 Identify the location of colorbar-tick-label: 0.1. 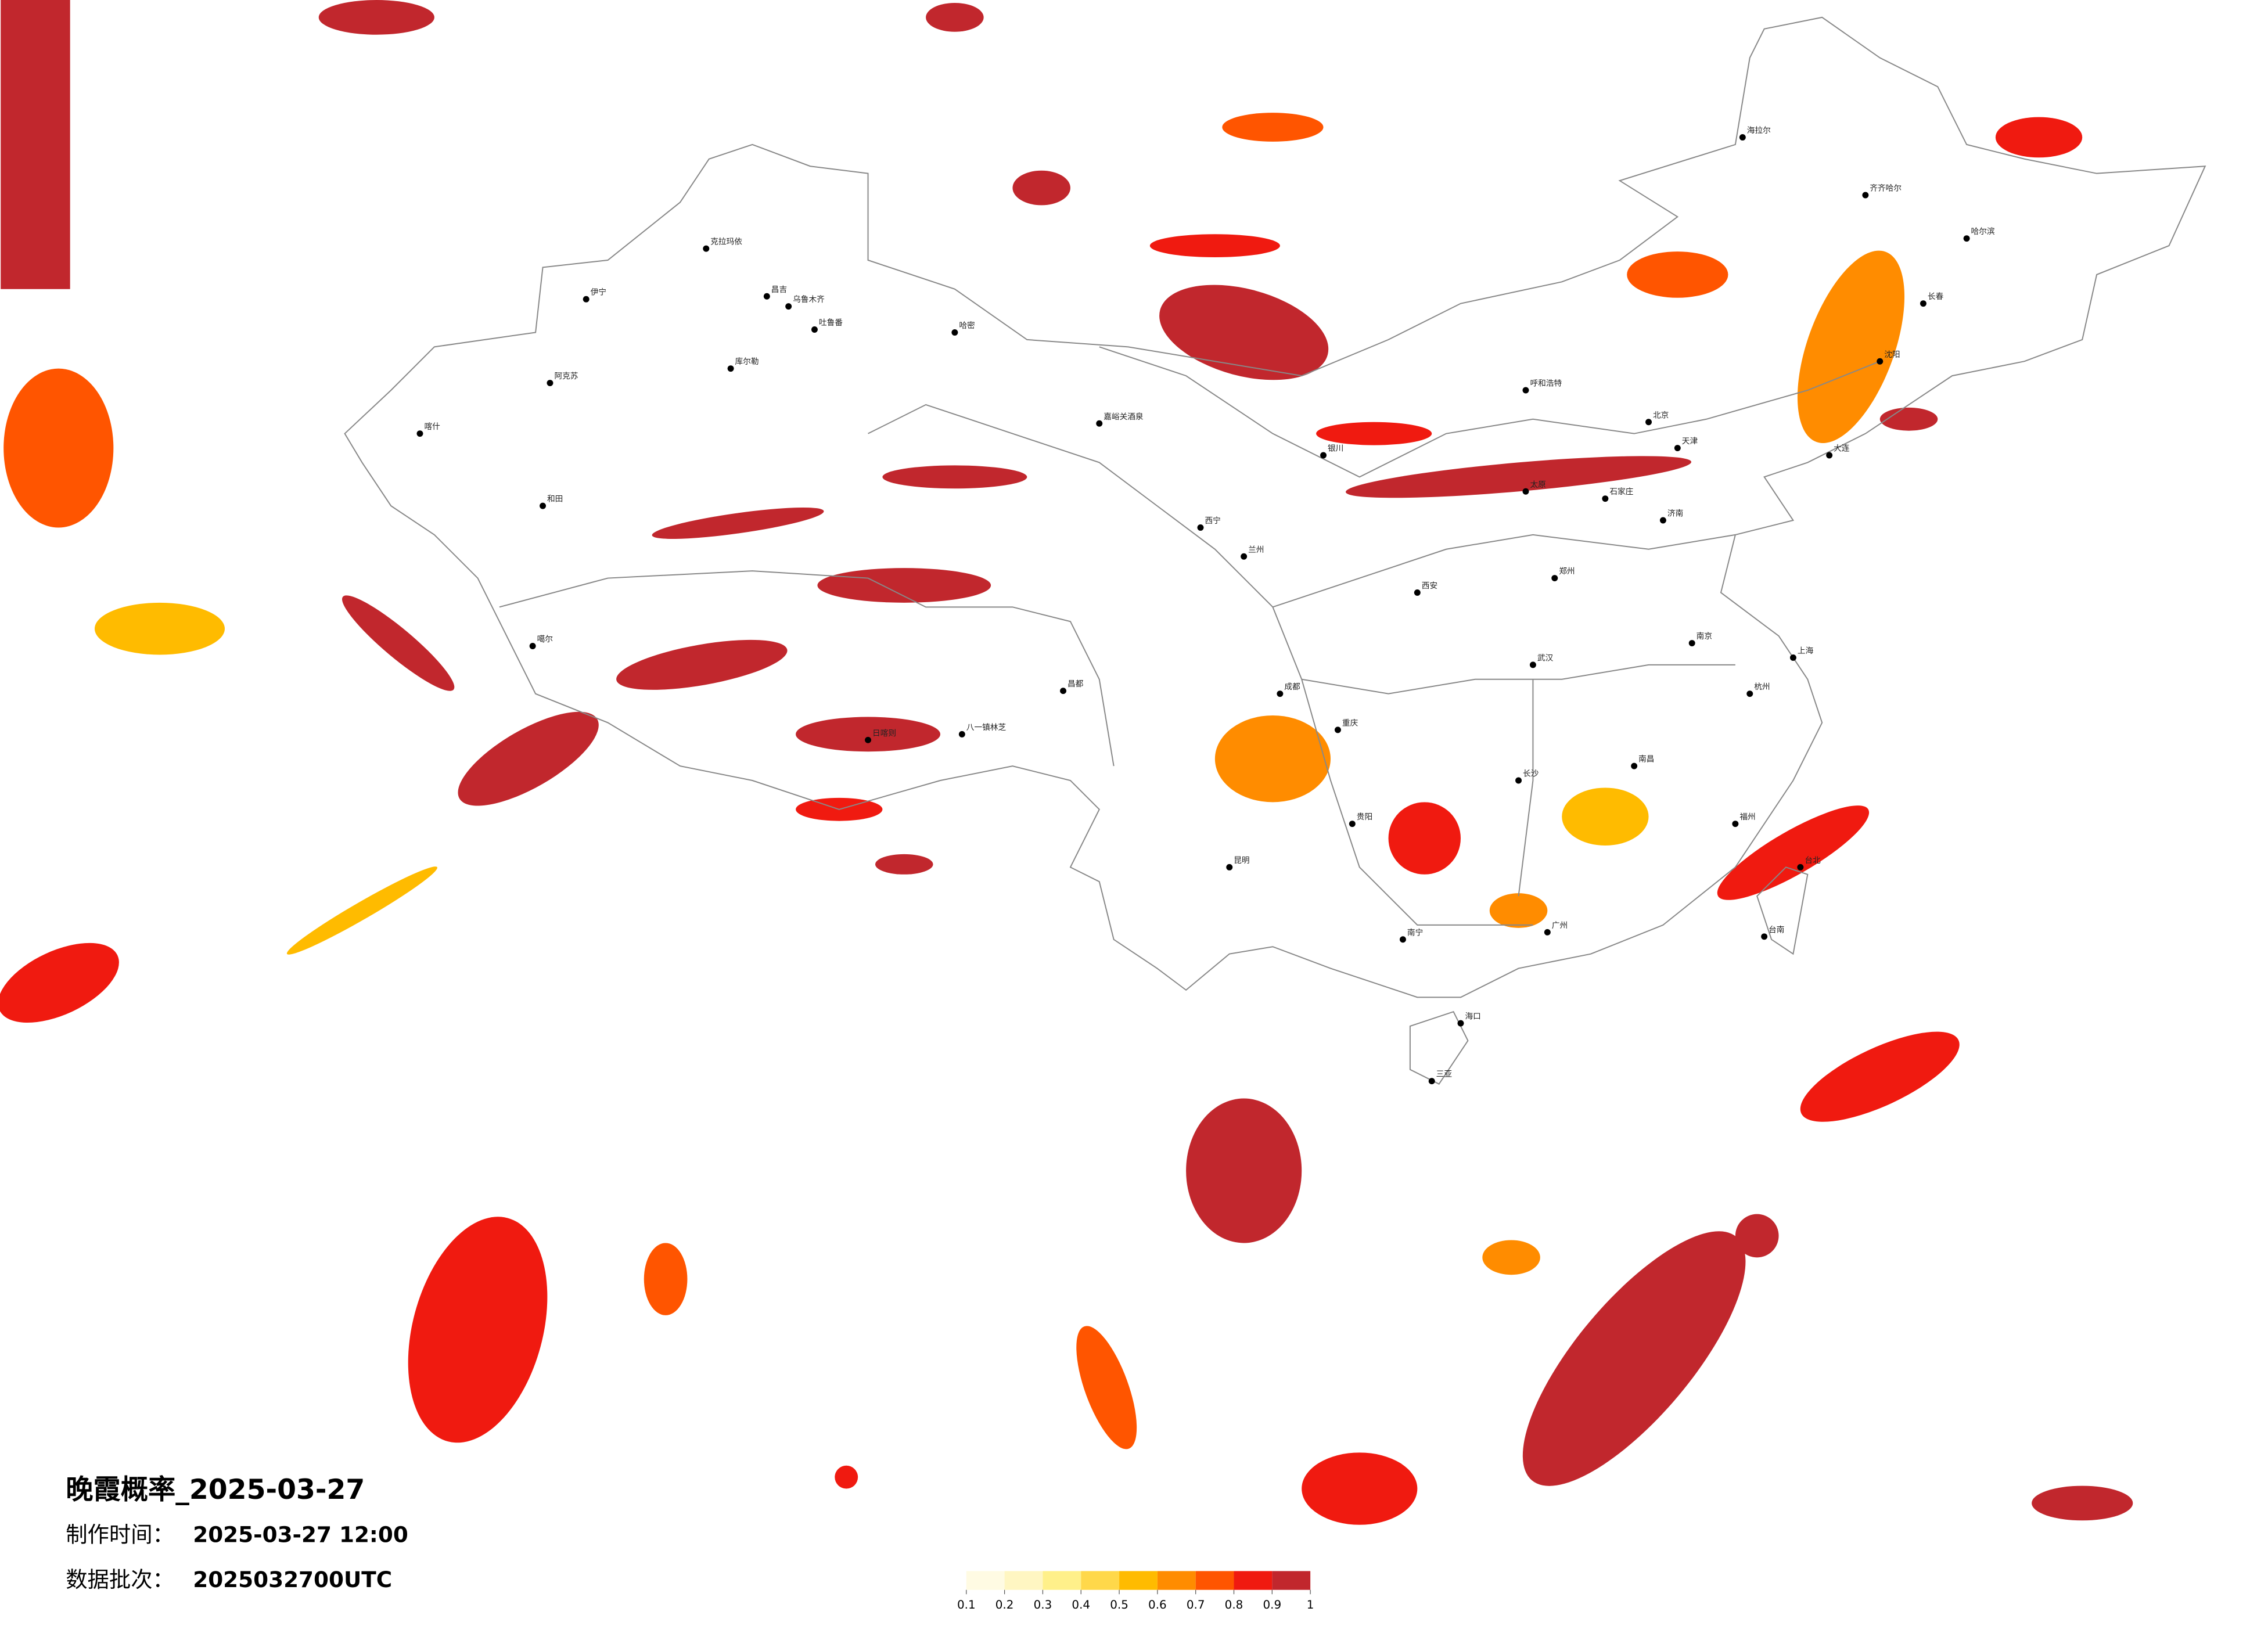
(966, 1604).